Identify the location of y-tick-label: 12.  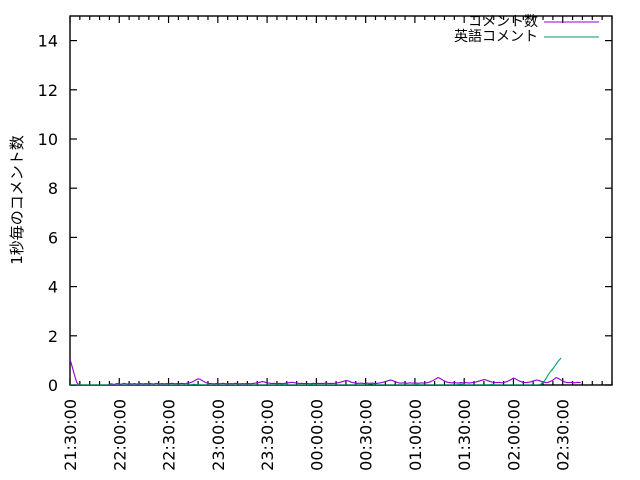
(48, 90).